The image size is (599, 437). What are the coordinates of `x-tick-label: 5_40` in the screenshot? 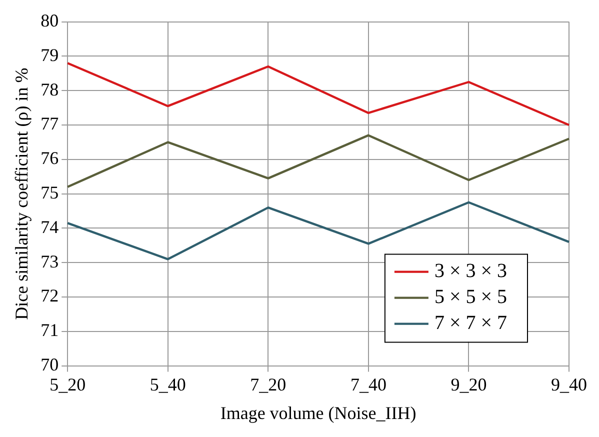 It's located at (168, 384).